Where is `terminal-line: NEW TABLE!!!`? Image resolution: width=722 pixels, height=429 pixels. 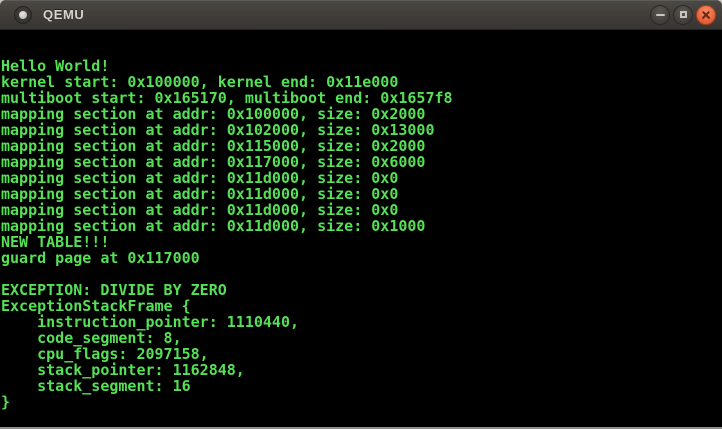
terminal-line: NEW TABLE!!! is located at coordinates (55, 242).